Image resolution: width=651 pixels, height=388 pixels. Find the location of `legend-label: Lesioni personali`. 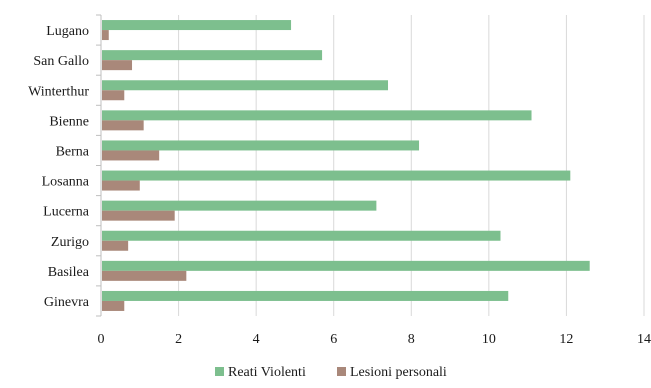

legend-label: Lesioni personali is located at coordinates (398, 372).